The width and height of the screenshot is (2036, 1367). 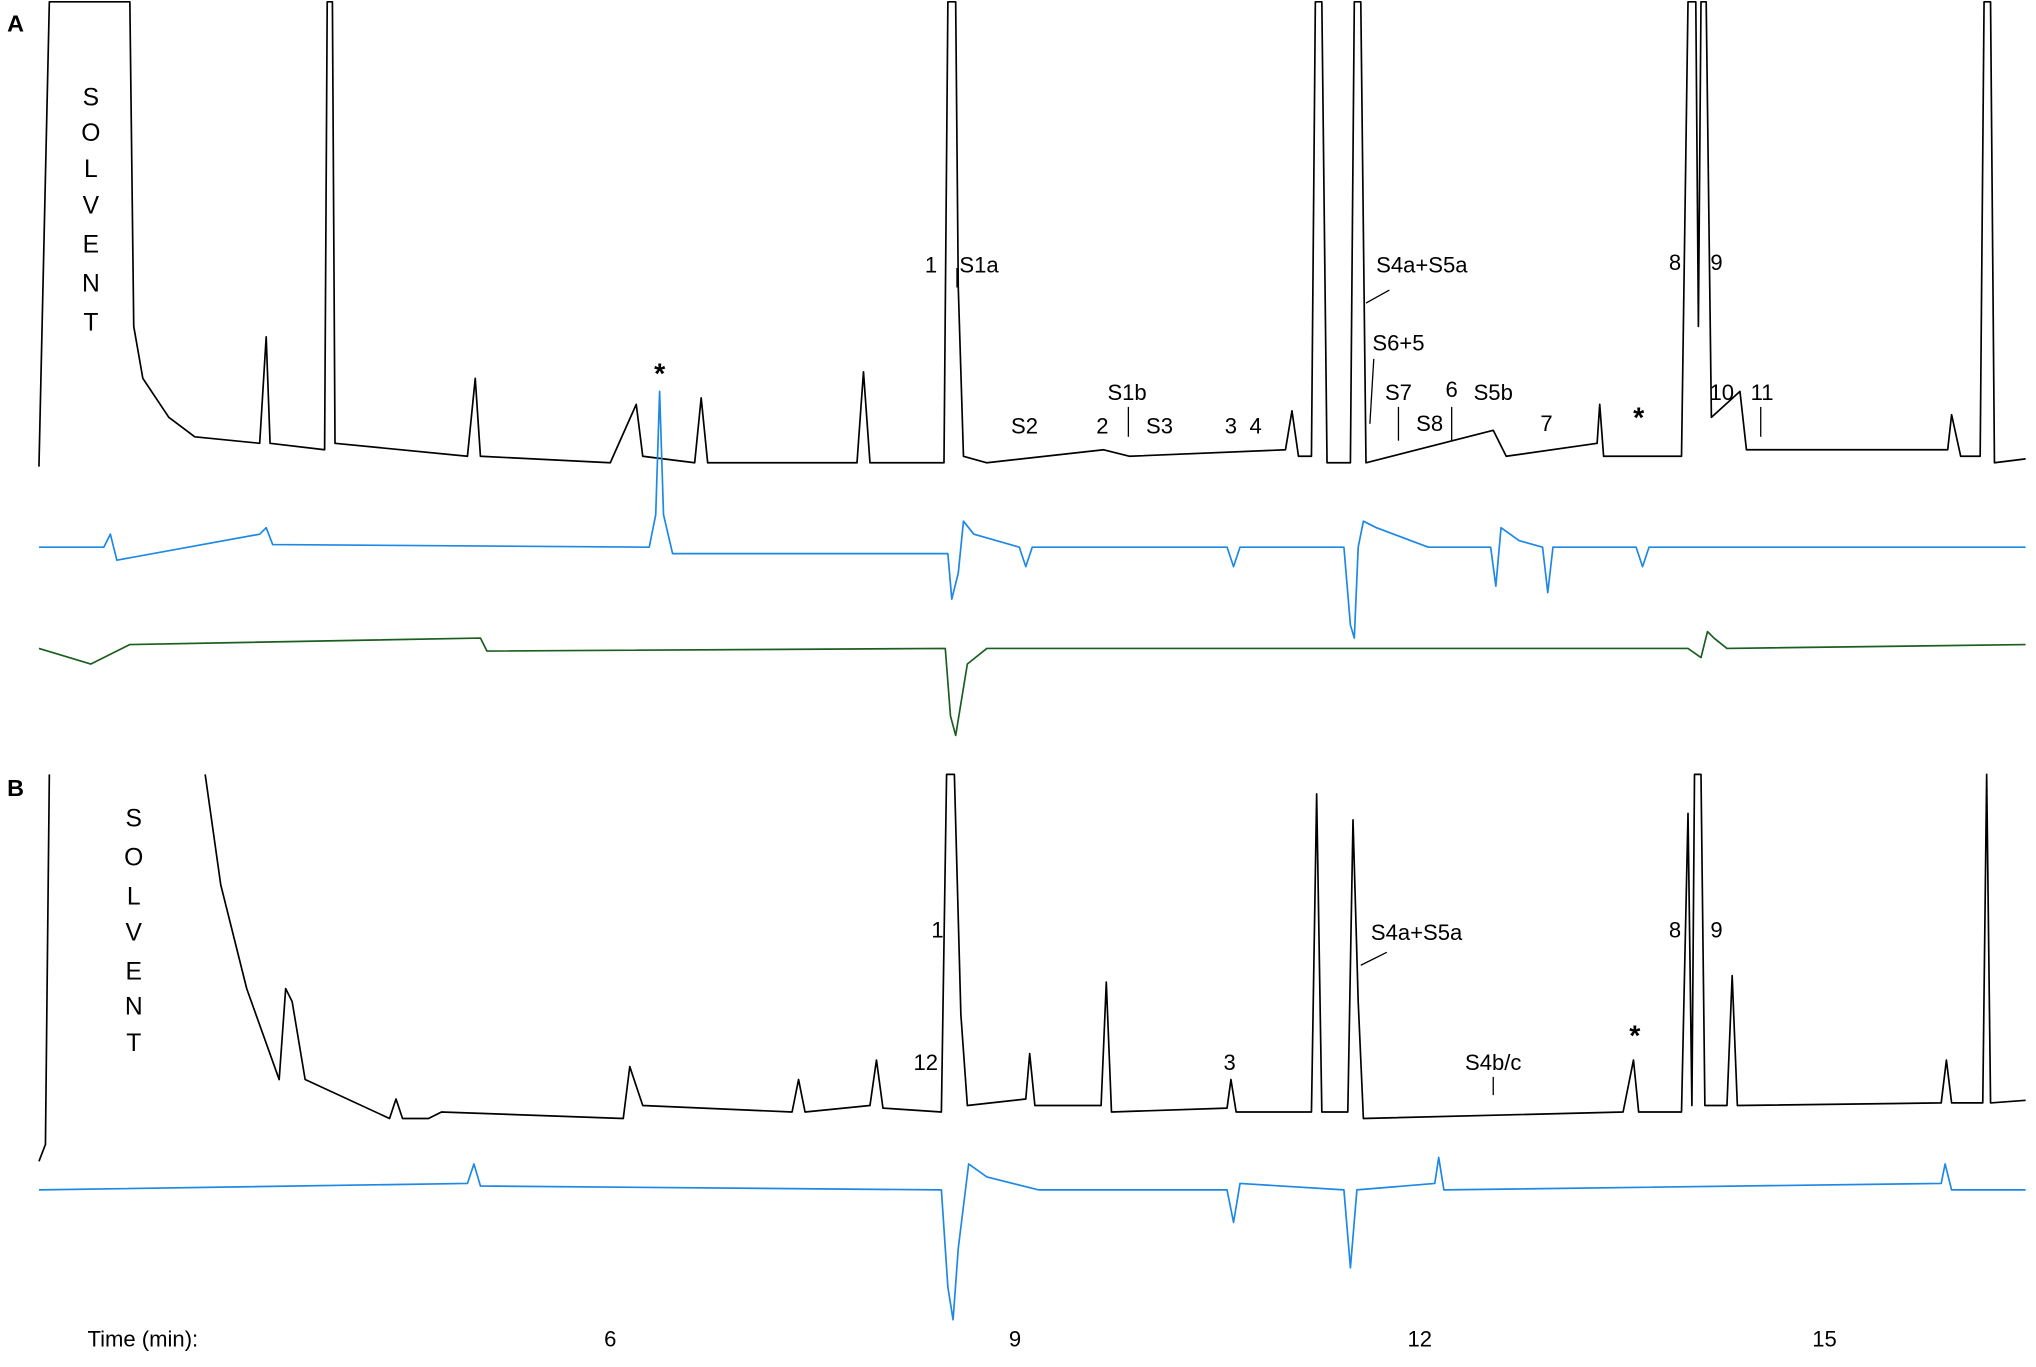 I want to click on peak-label: S6+5, so click(x=1398, y=342).